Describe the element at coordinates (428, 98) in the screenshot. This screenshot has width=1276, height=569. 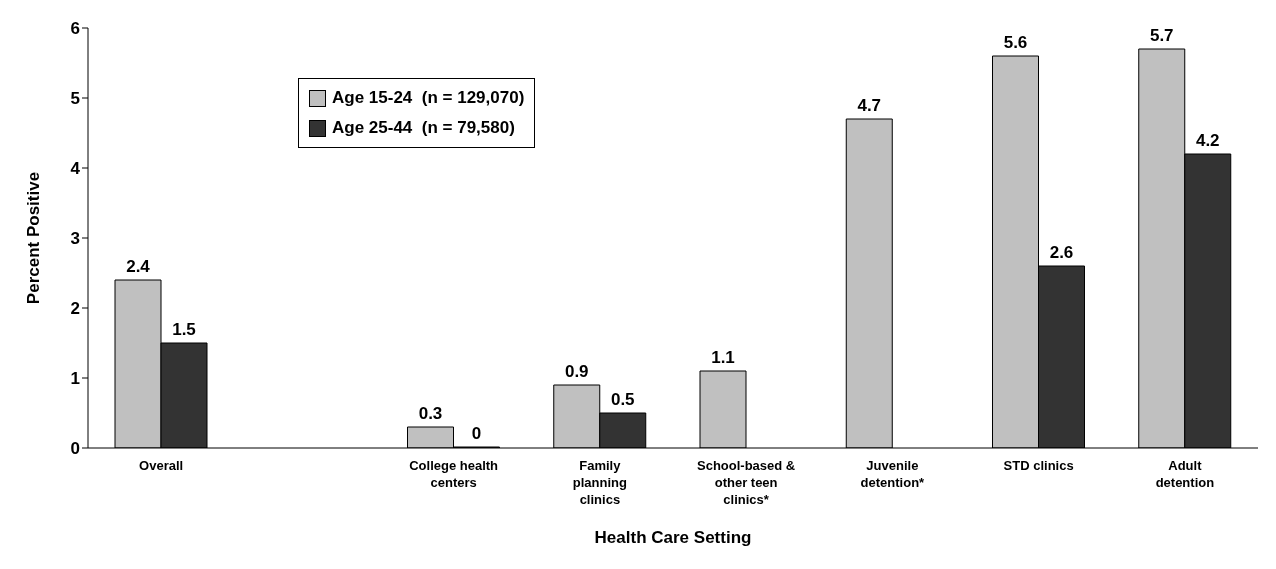
I see `legend-label: Age 15-24 (n = 129,070)` at that location.